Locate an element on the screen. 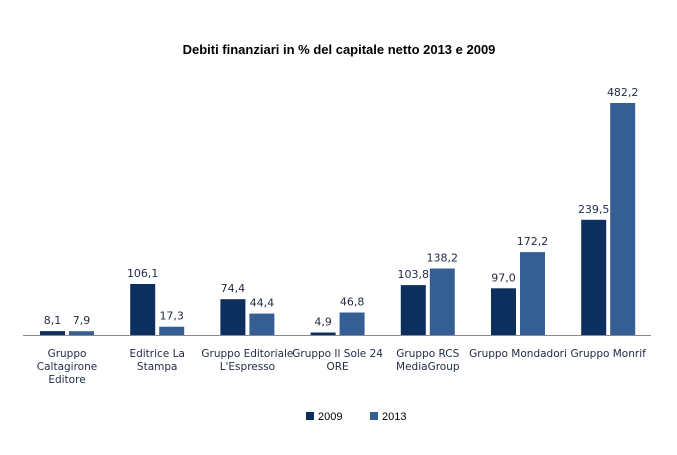 The image size is (677, 455). category-label-5: Gruppo Mondadori is located at coordinates (518, 354).